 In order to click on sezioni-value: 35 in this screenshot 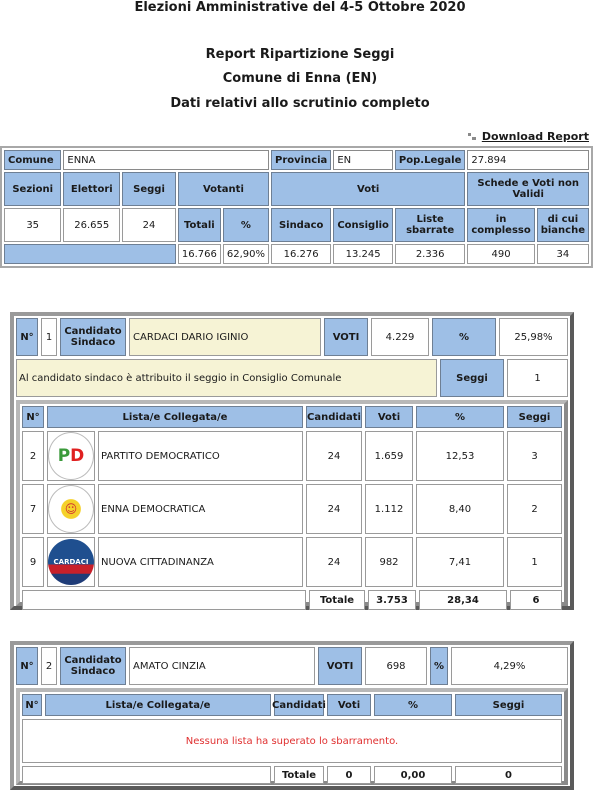, I will do `click(33, 225)`.